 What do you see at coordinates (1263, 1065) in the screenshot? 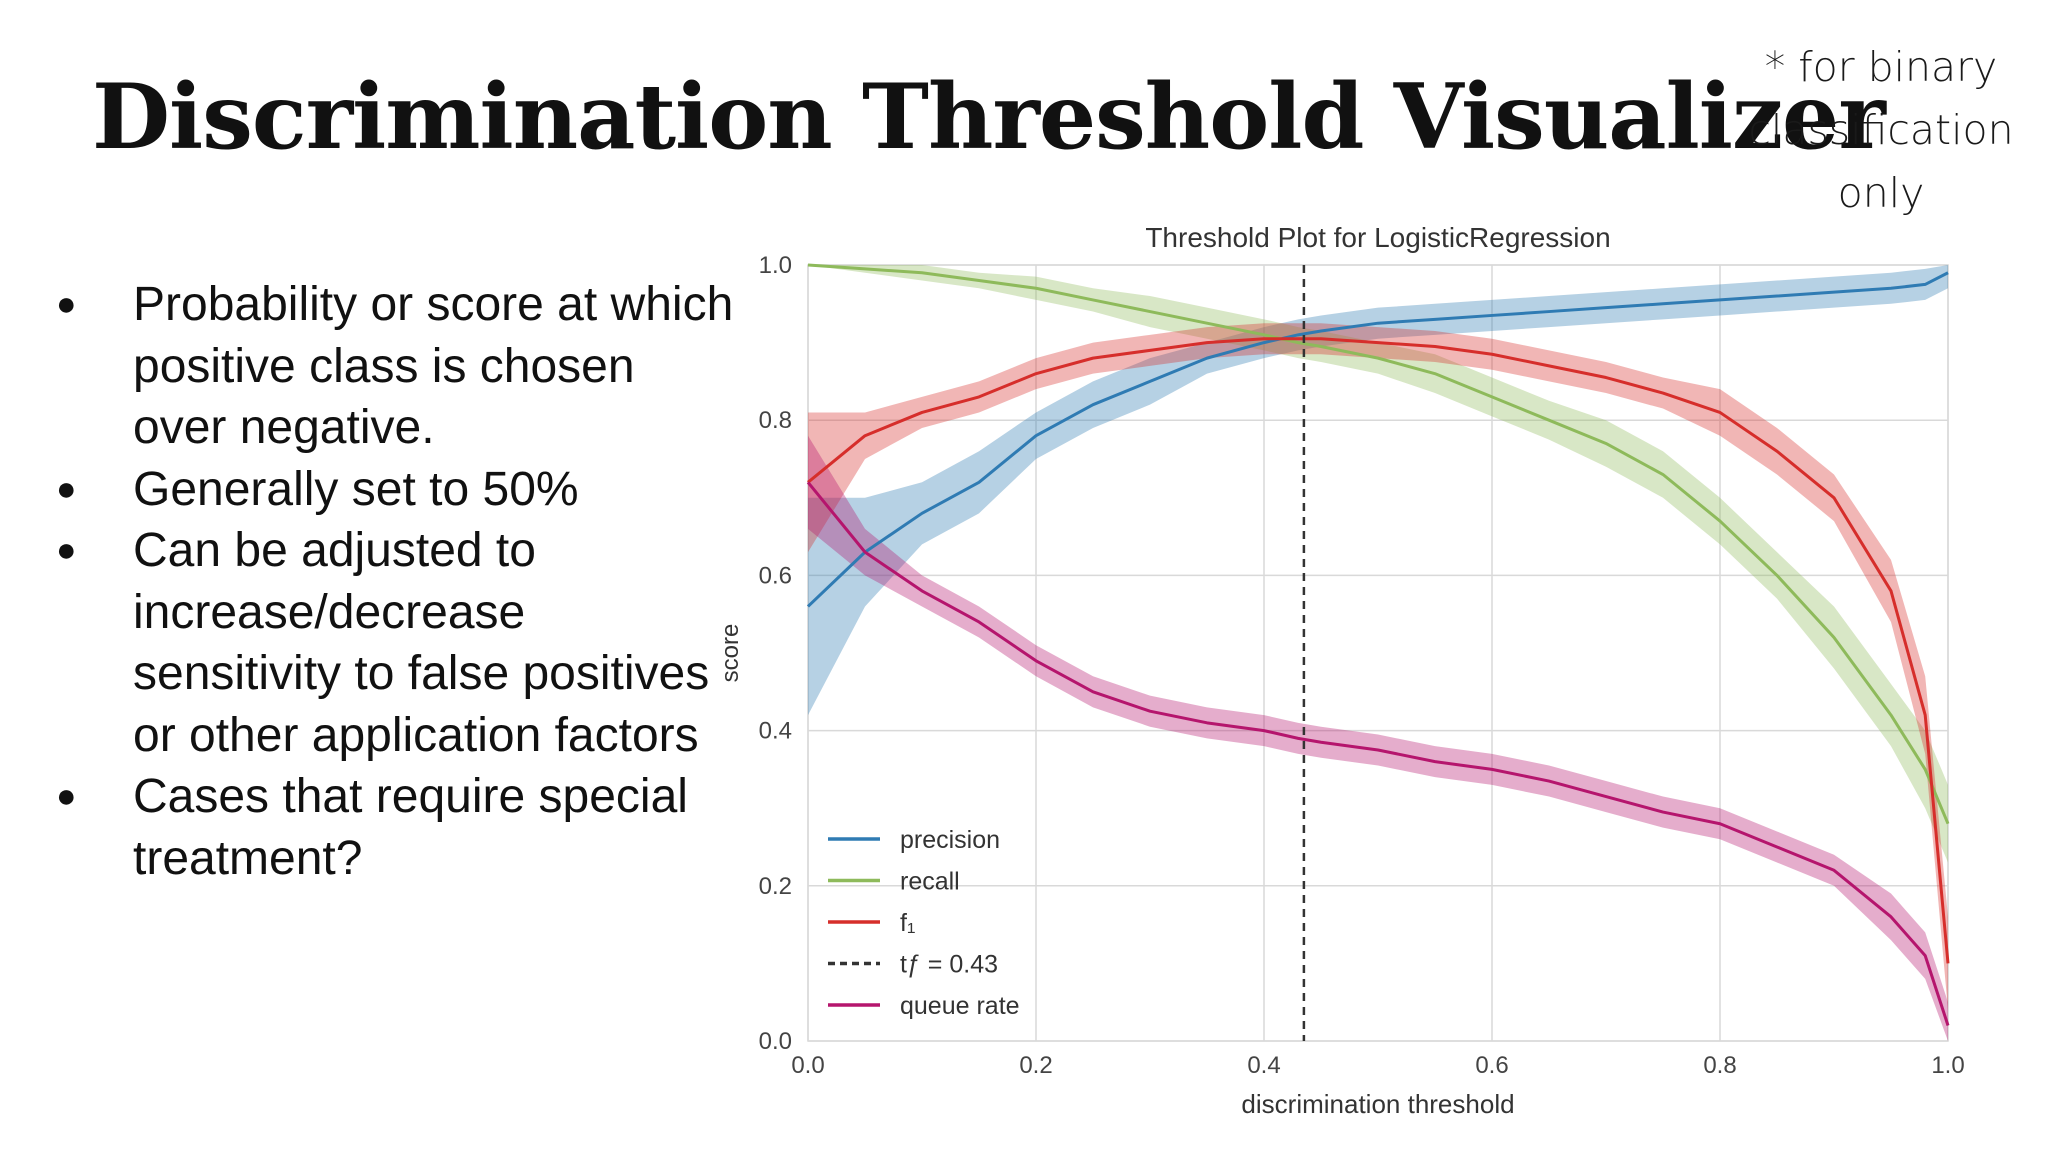
I see `x-tick-label: 0.4` at bounding box center [1263, 1065].